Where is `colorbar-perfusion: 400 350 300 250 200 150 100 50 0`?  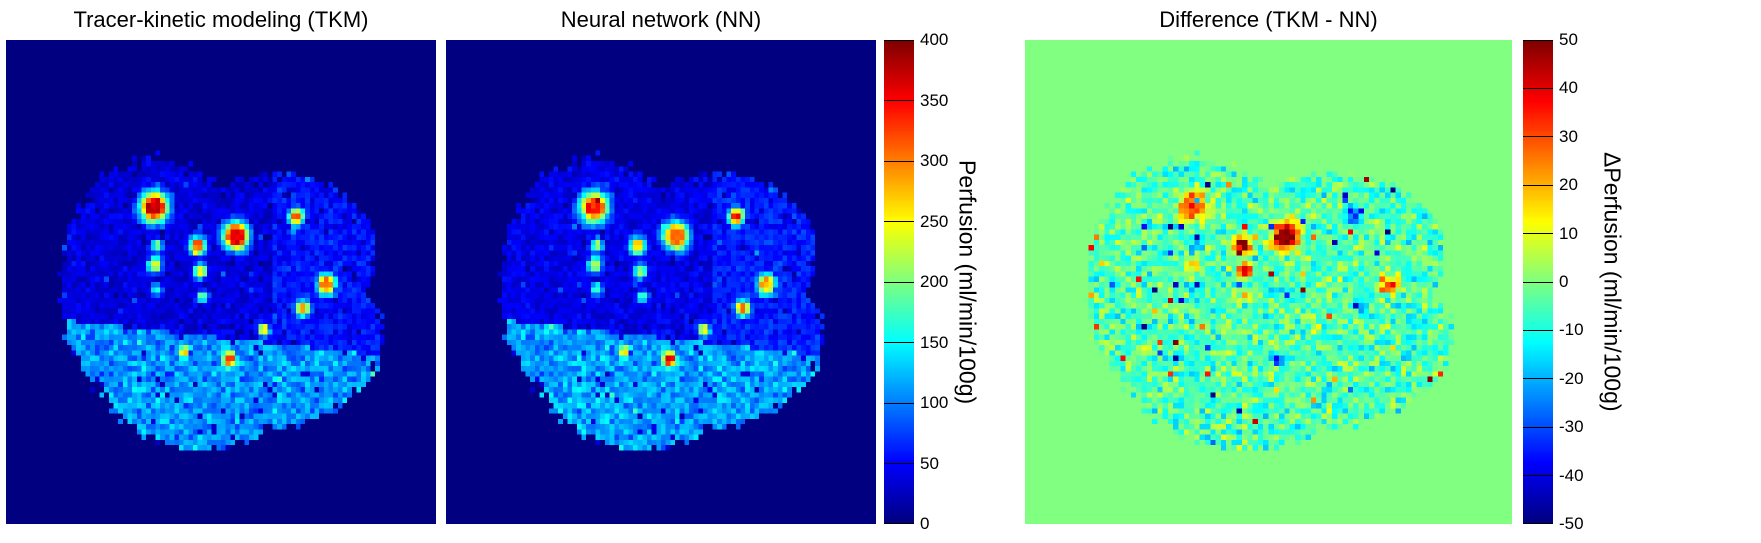 colorbar-perfusion: 400 350 300 250 200 150 100 50 0 is located at coordinates (916, 281).